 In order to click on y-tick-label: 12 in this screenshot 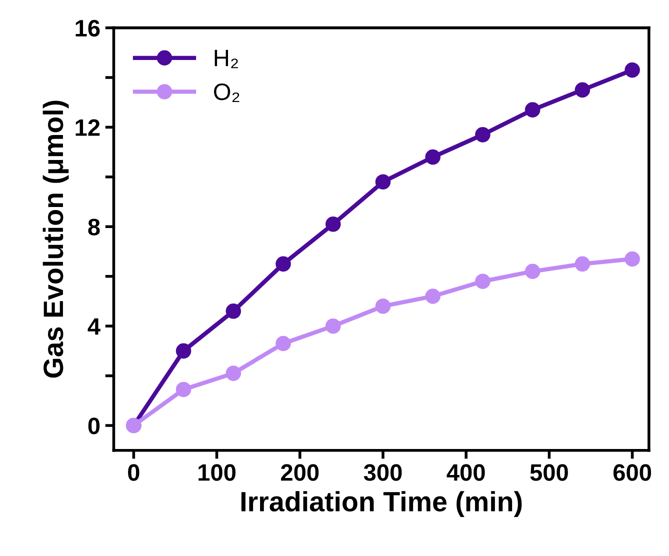, I will do `click(88, 127)`.